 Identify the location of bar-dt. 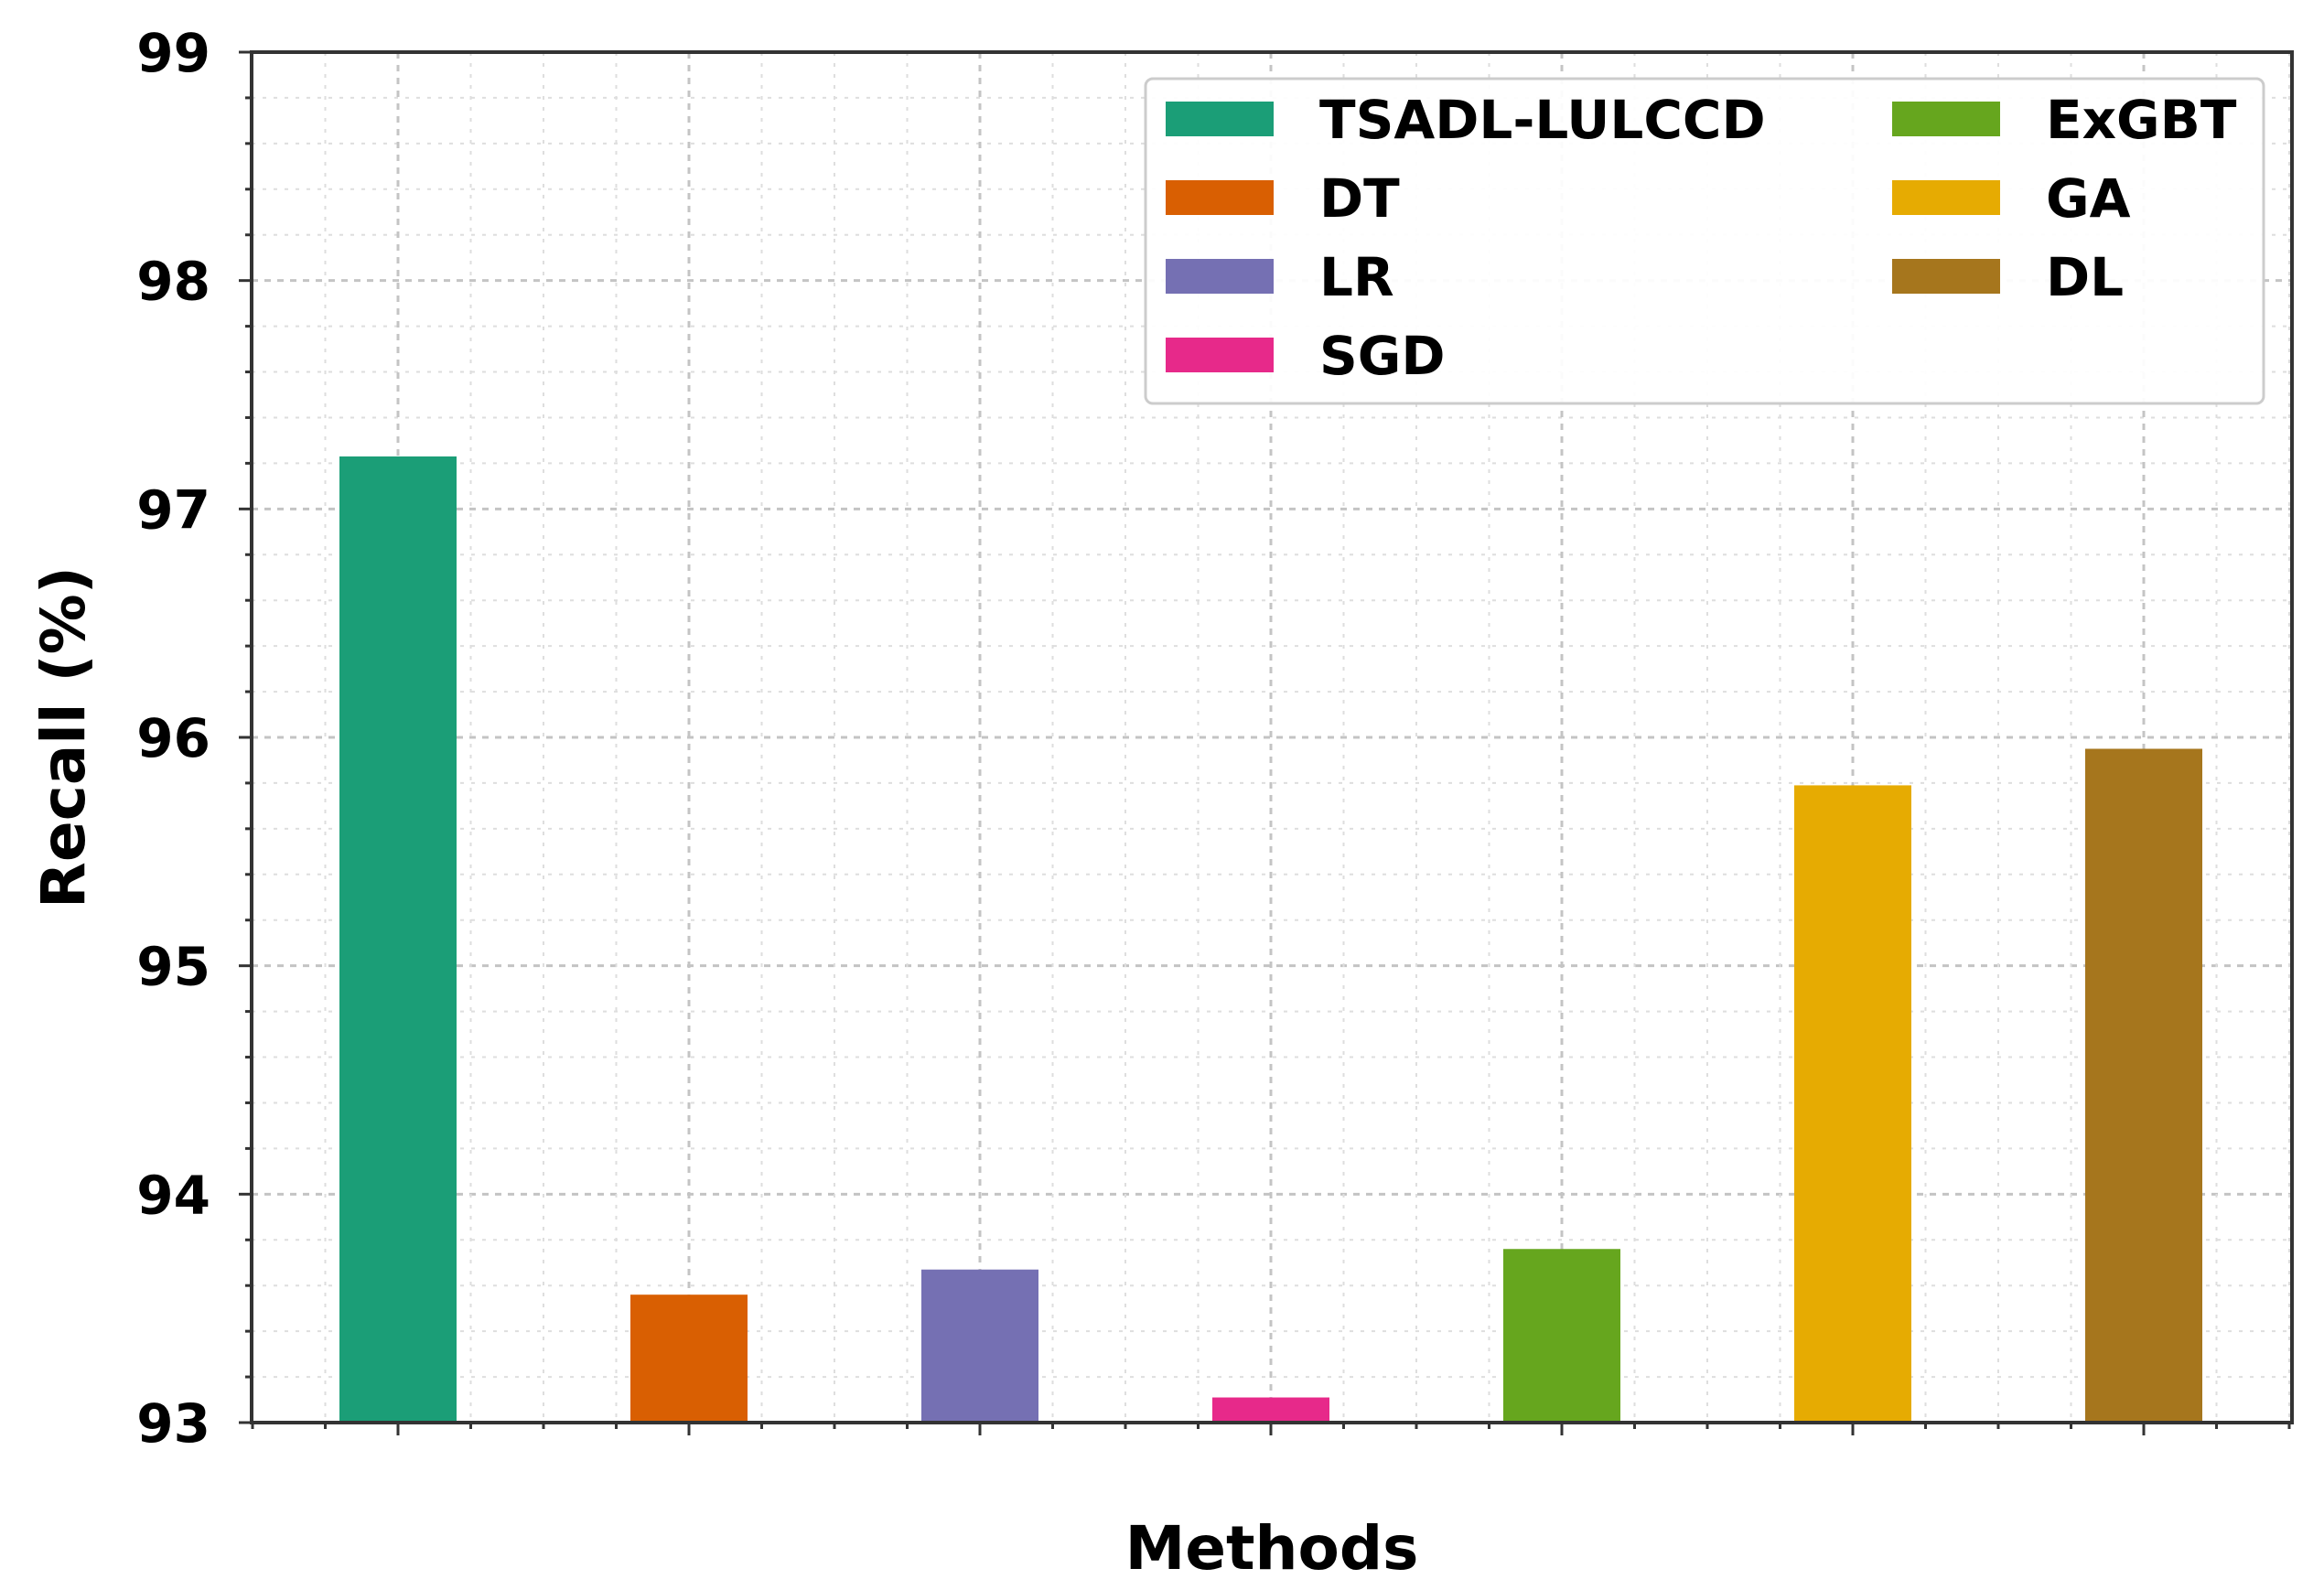
(689, 1359).